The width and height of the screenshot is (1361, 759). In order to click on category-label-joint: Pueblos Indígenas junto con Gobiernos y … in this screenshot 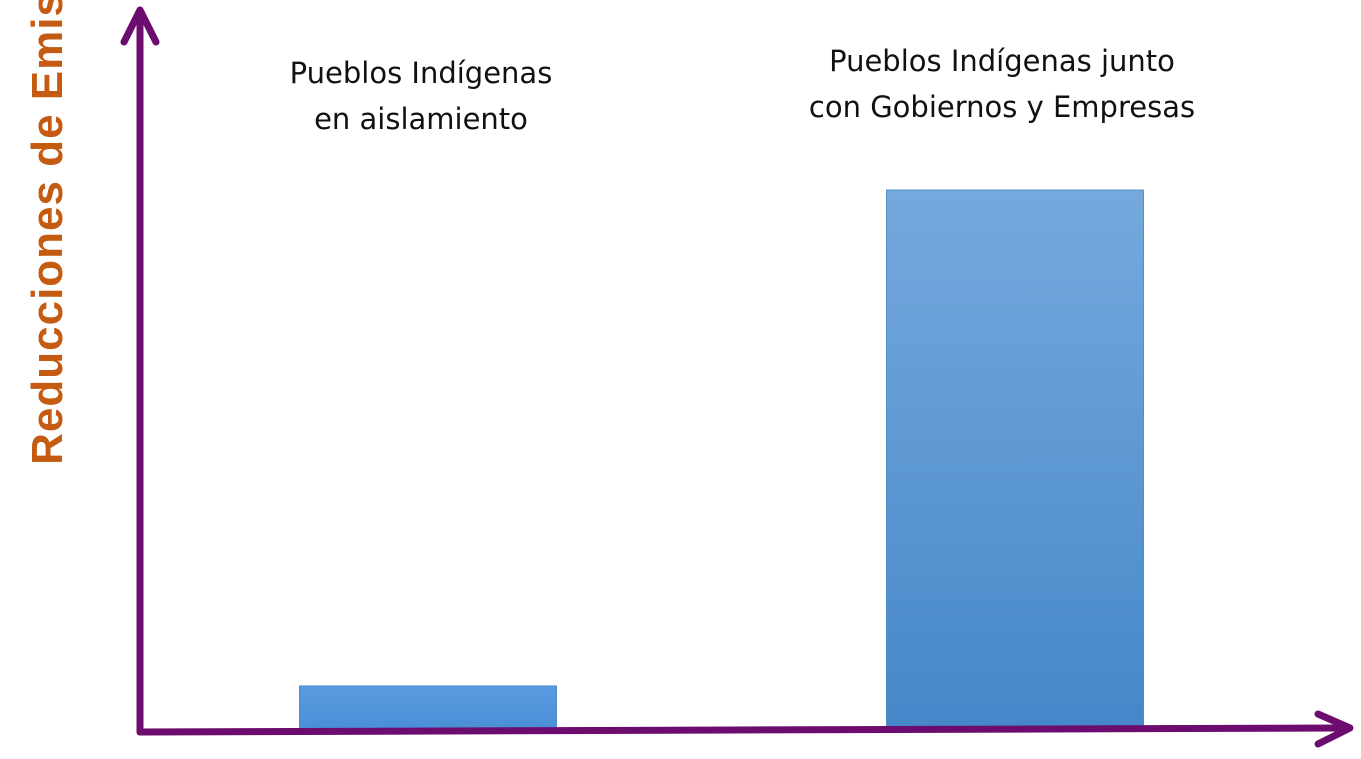, I will do `click(1002, 84)`.